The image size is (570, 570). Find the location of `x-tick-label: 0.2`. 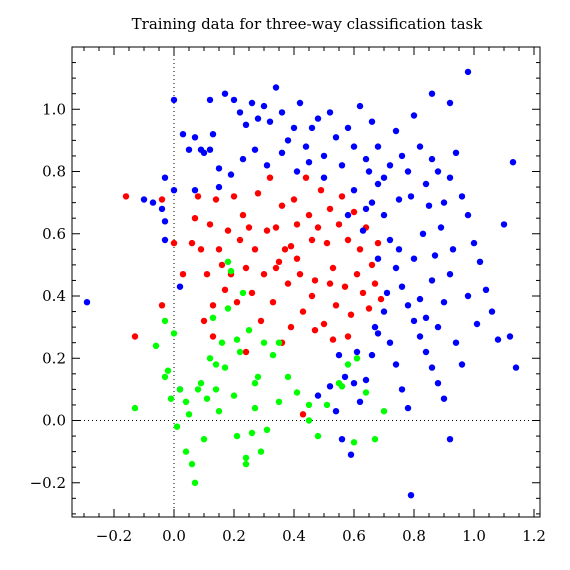

x-tick-label: 0.2 is located at coordinates (234, 536).